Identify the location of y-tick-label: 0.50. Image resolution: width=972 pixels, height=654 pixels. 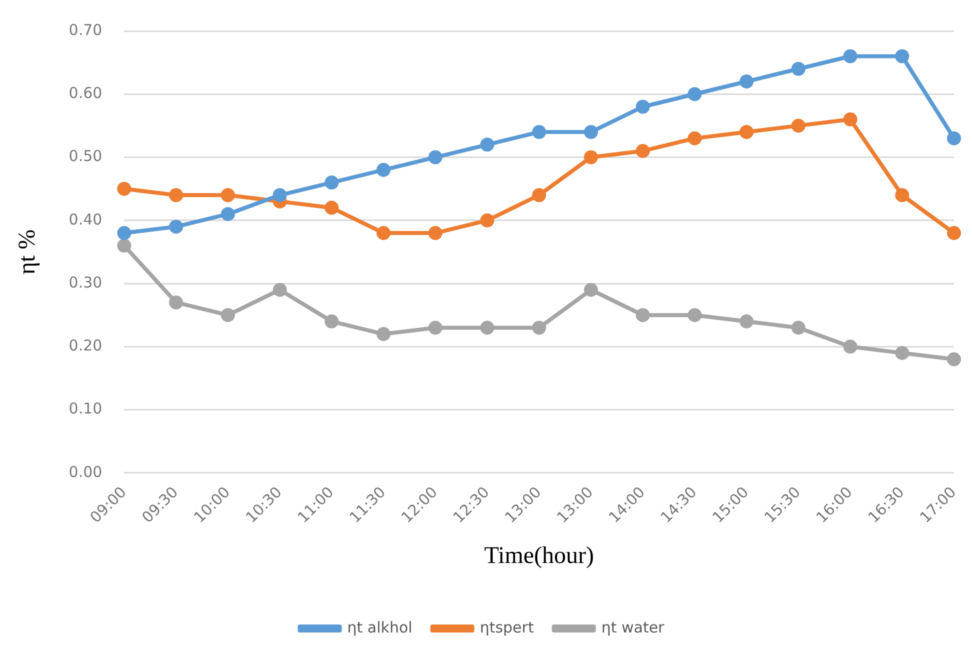
(85, 156).